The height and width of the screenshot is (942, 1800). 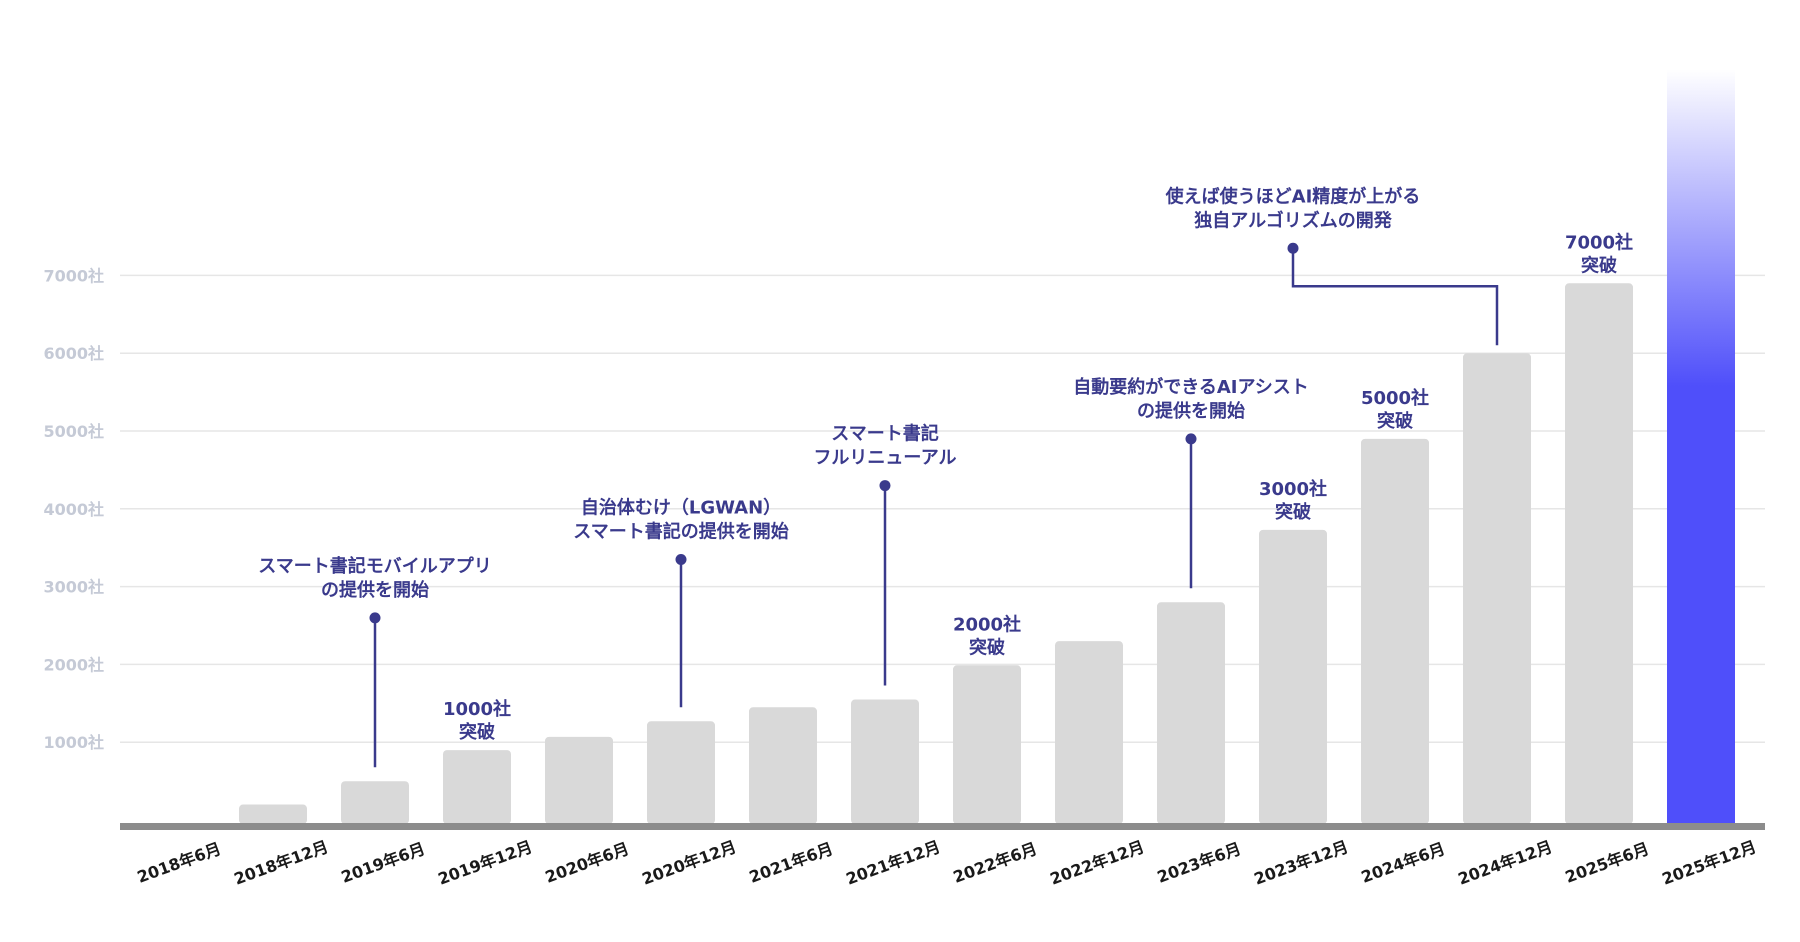 I want to click on annotation-label: 使えば使うほどAI精度が上がる, so click(x=1293, y=196).